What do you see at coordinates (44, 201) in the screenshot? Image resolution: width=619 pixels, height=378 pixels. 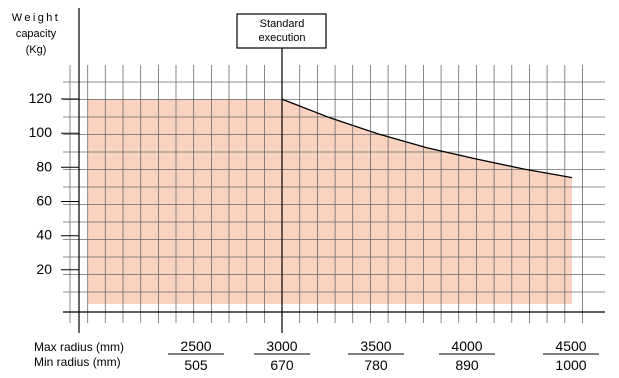 I see `y-tick-label: 60` at bounding box center [44, 201].